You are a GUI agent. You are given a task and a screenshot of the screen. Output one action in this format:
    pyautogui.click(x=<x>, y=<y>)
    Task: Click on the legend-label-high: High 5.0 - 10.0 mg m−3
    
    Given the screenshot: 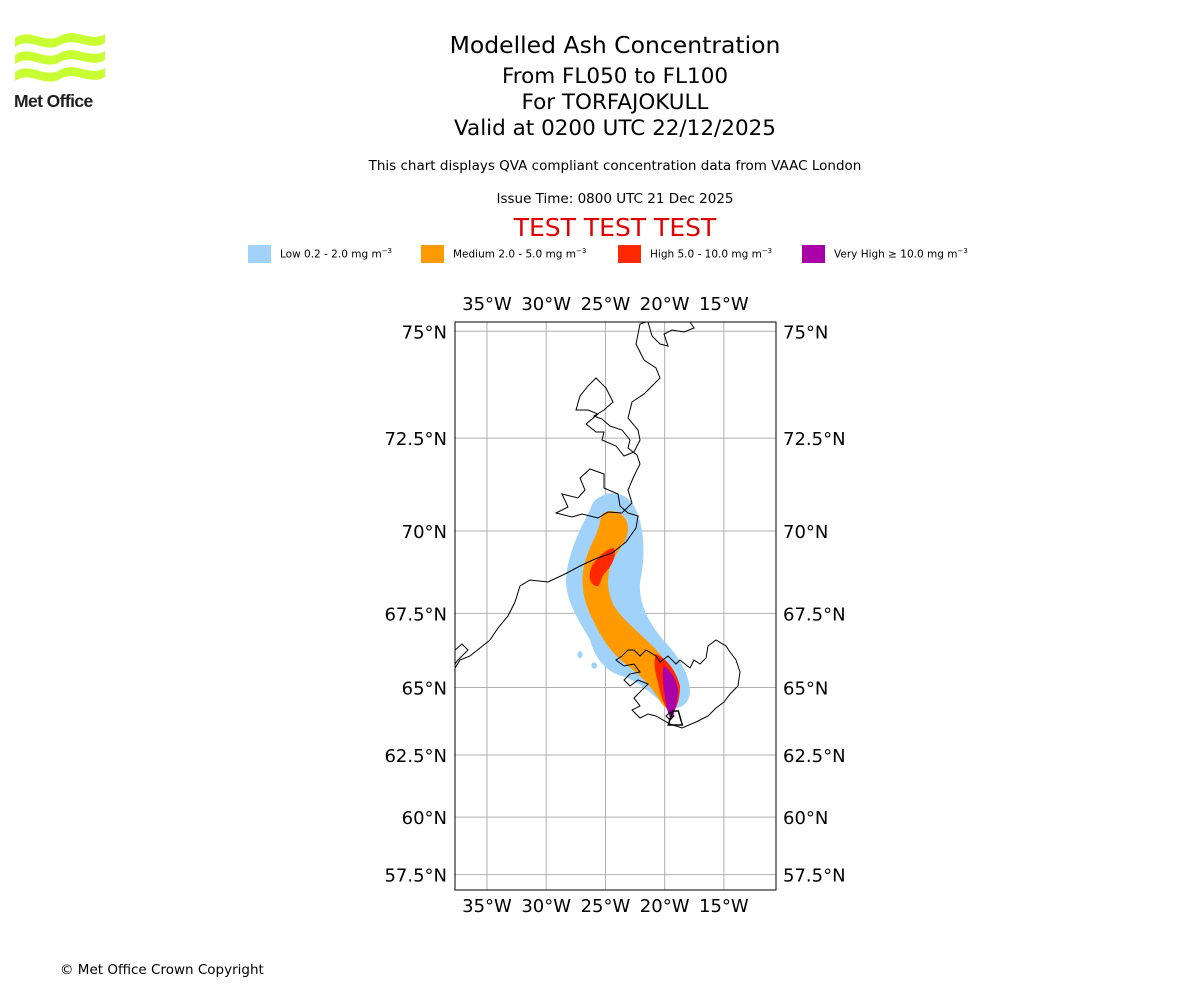 What is the action you would take?
    pyautogui.click(x=711, y=253)
    